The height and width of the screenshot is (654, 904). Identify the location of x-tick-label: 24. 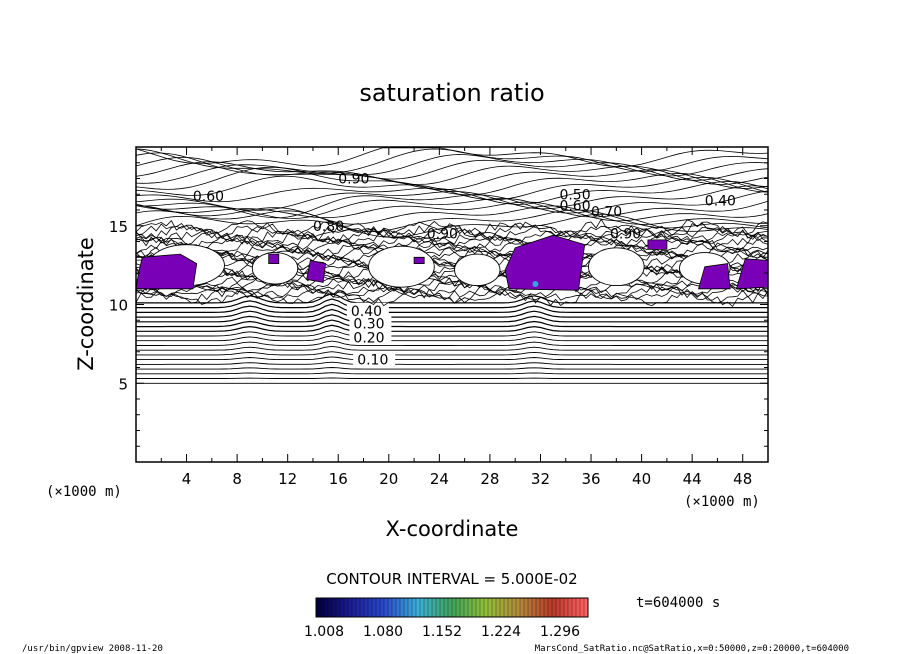
(439, 479).